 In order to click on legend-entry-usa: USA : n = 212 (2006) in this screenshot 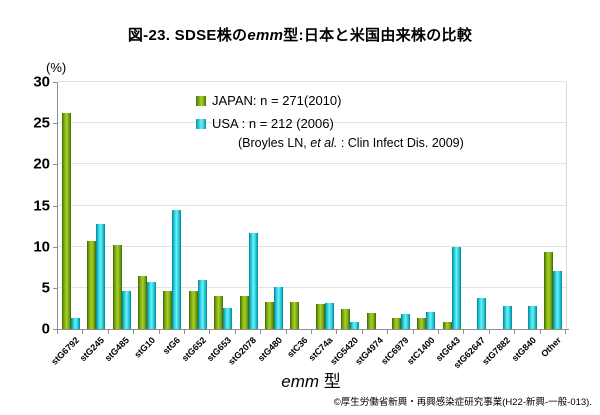, I will do `click(268, 123)`.